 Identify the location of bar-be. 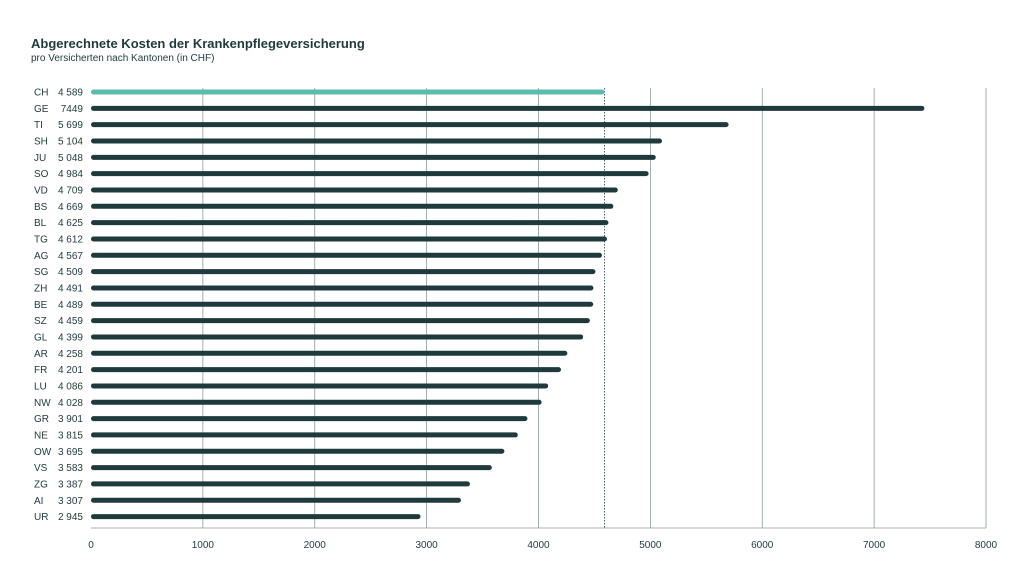
(342, 304).